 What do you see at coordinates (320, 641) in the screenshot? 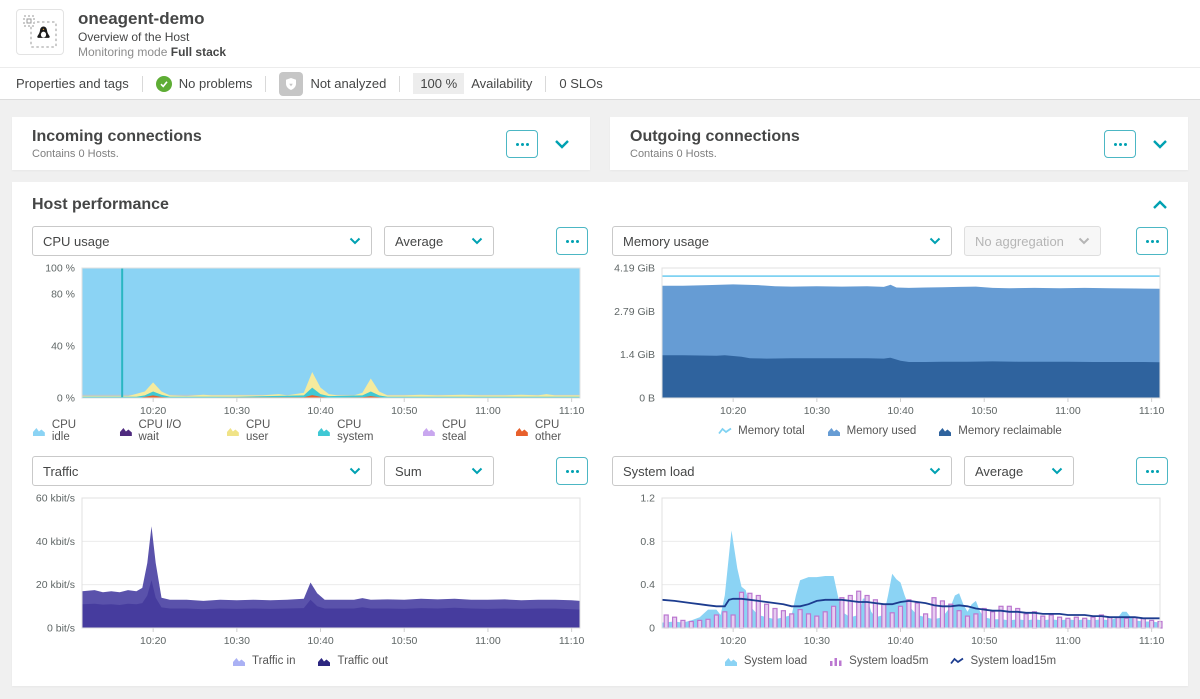
I see `svg-text: 10:40` at bounding box center [320, 641].